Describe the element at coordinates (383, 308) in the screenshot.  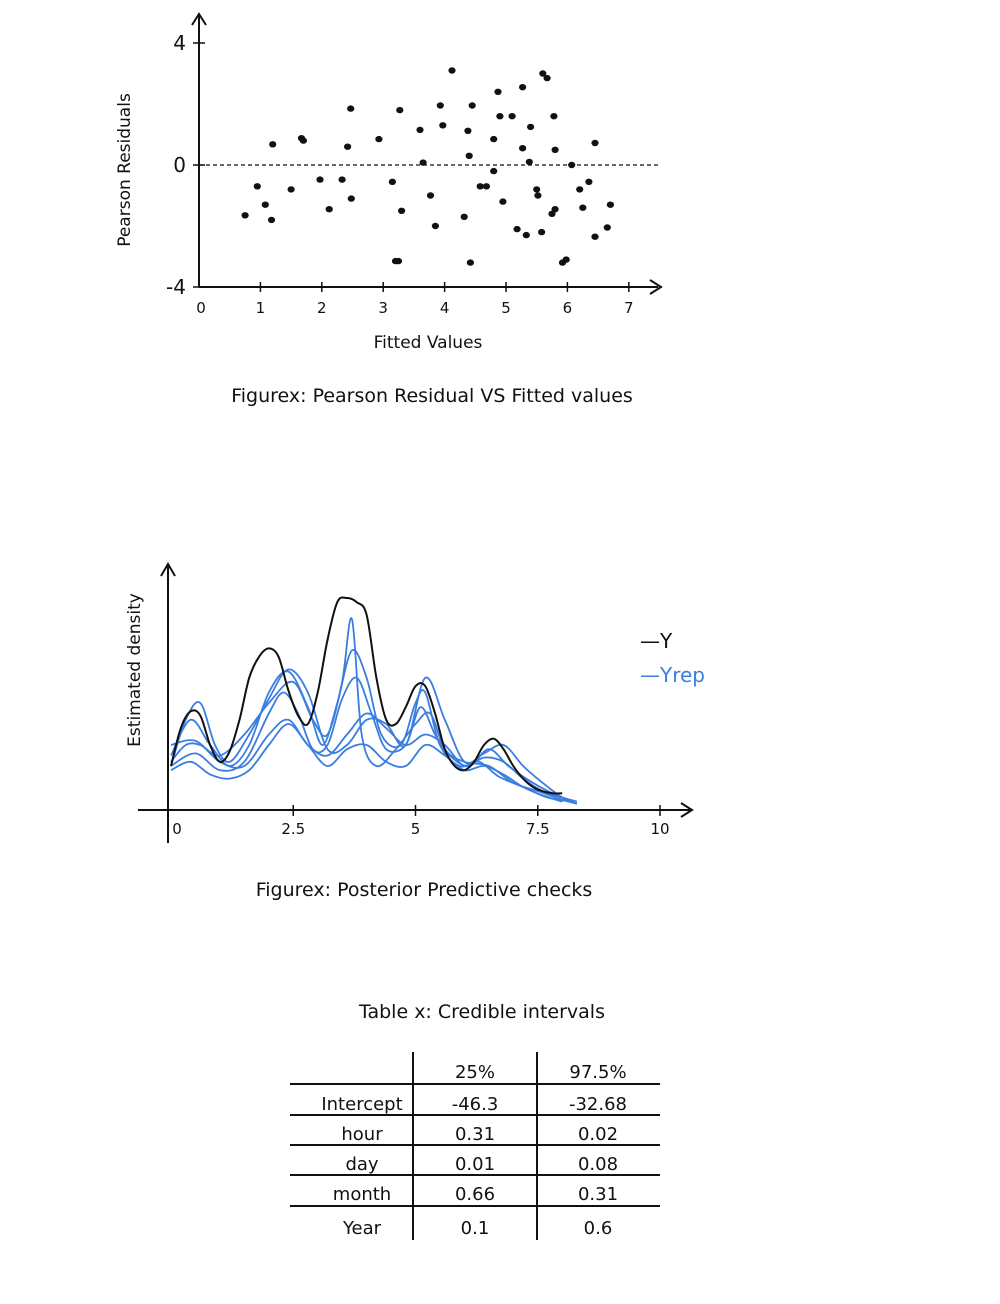
I see `x-tick-label: 3` at that location.